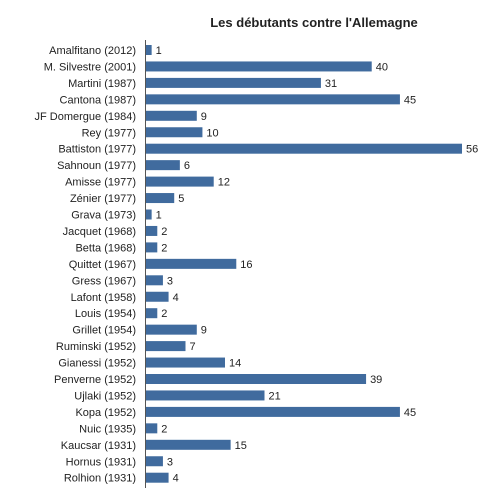 Image resolution: width=499 pixels, height=502 pixels. What do you see at coordinates (104, 331) in the screenshot?
I see `category-label: Grillet (1954)` at bounding box center [104, 331].